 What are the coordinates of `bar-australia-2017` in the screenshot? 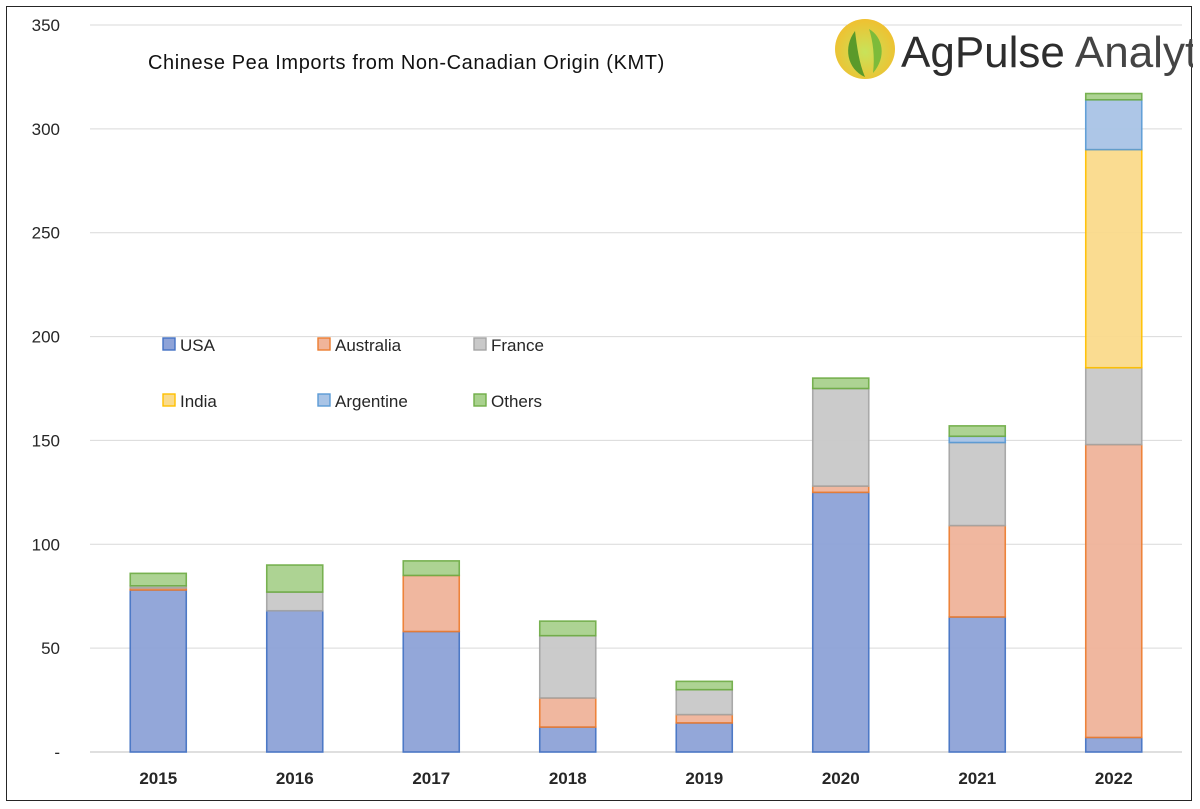 It's located at (431, 603).